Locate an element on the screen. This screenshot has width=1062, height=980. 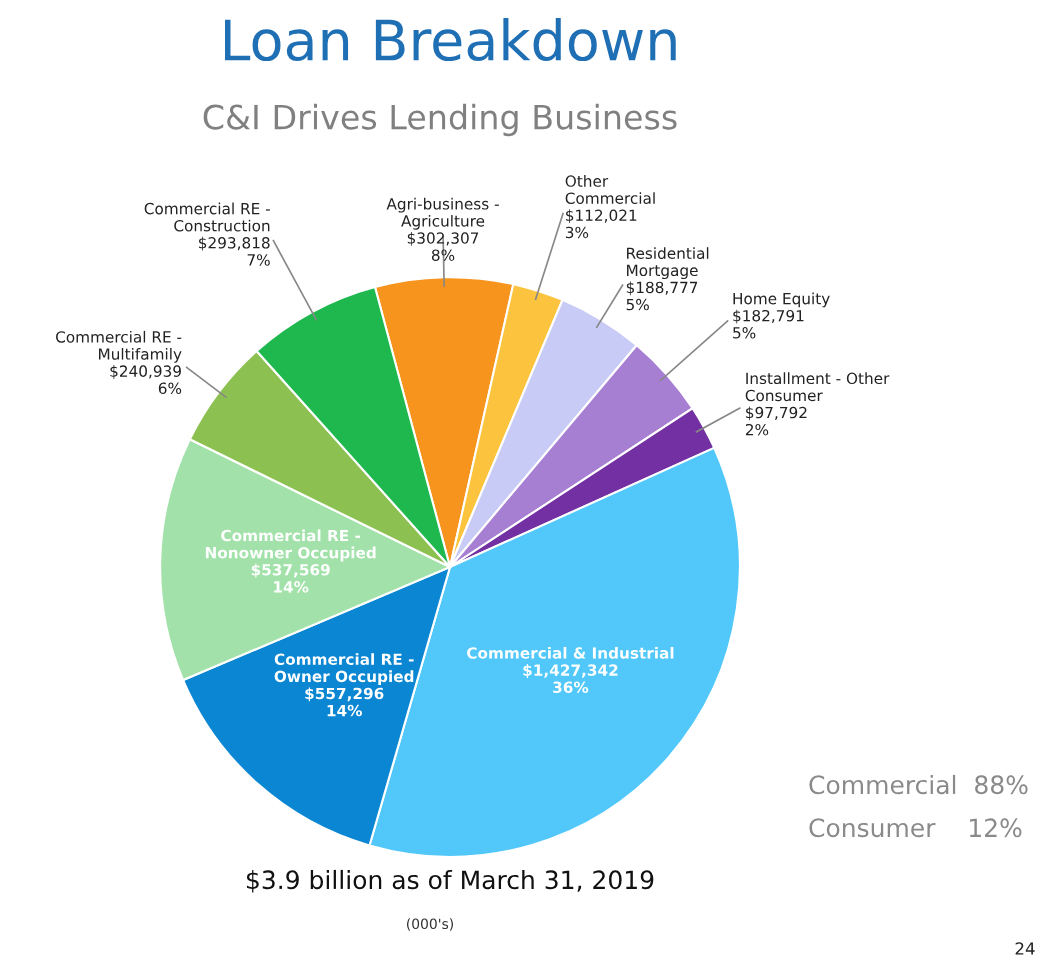
data-label: $557,296 14% is located at coordinates (344, 702).